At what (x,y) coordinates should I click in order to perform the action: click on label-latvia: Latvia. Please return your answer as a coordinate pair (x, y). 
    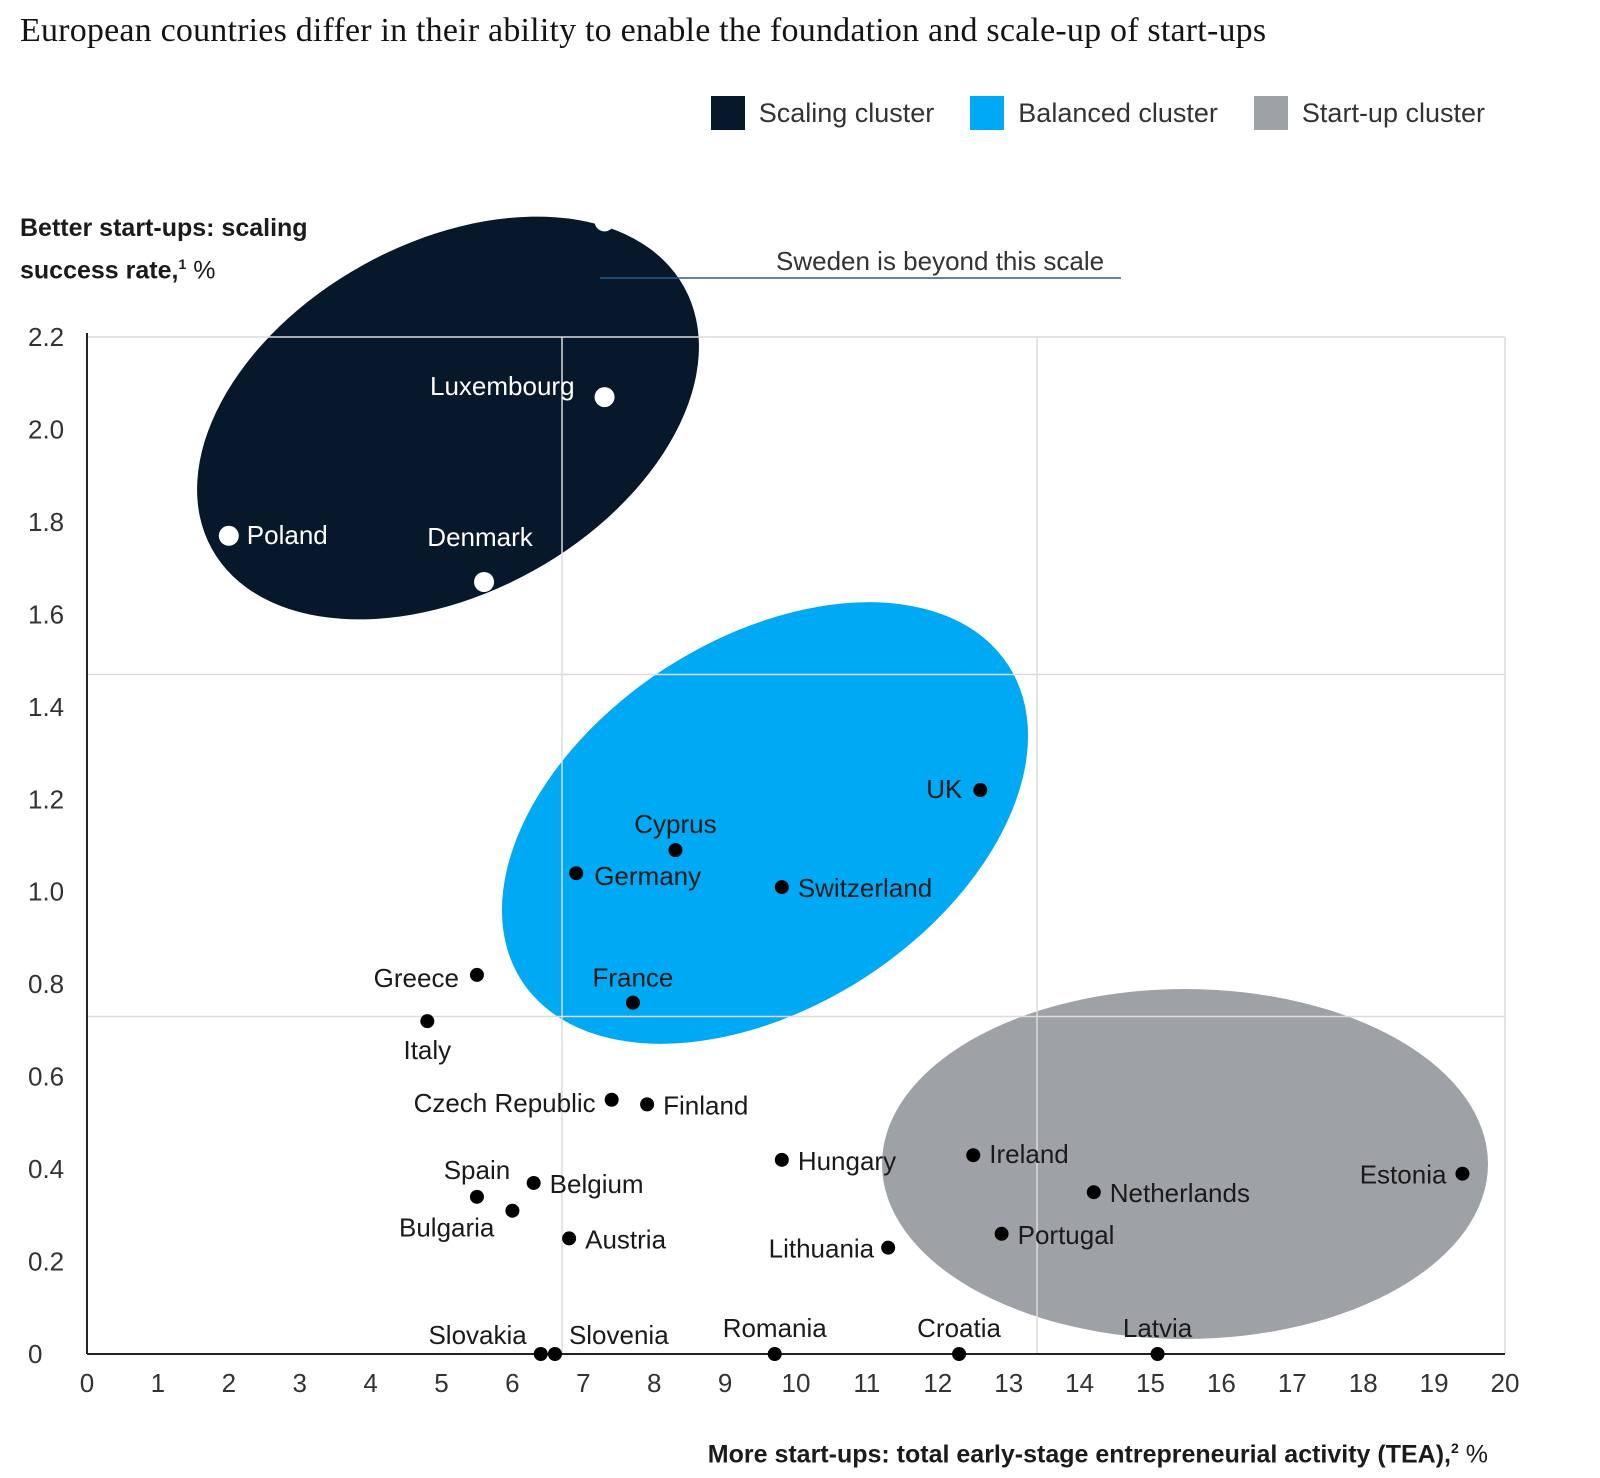
    Looking at the image, I should click on (1158, 1328).